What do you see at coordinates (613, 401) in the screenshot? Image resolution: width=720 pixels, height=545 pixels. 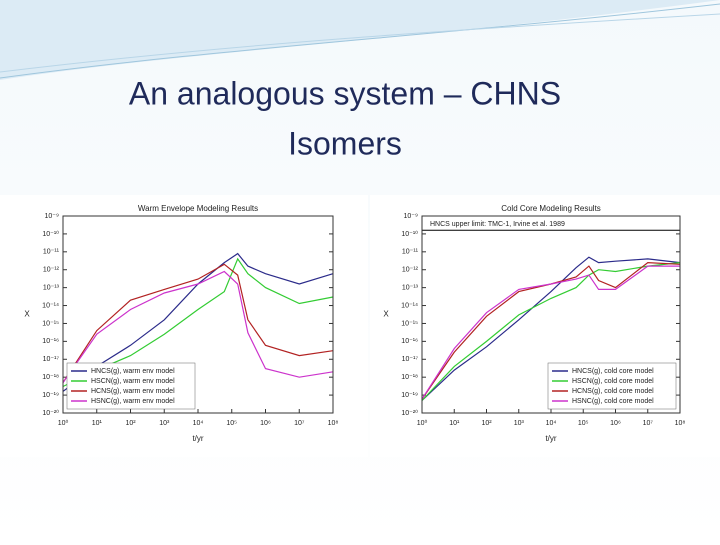 I see `legend-label: HSNC(g), cold core model` at bounding box center [613, 401].